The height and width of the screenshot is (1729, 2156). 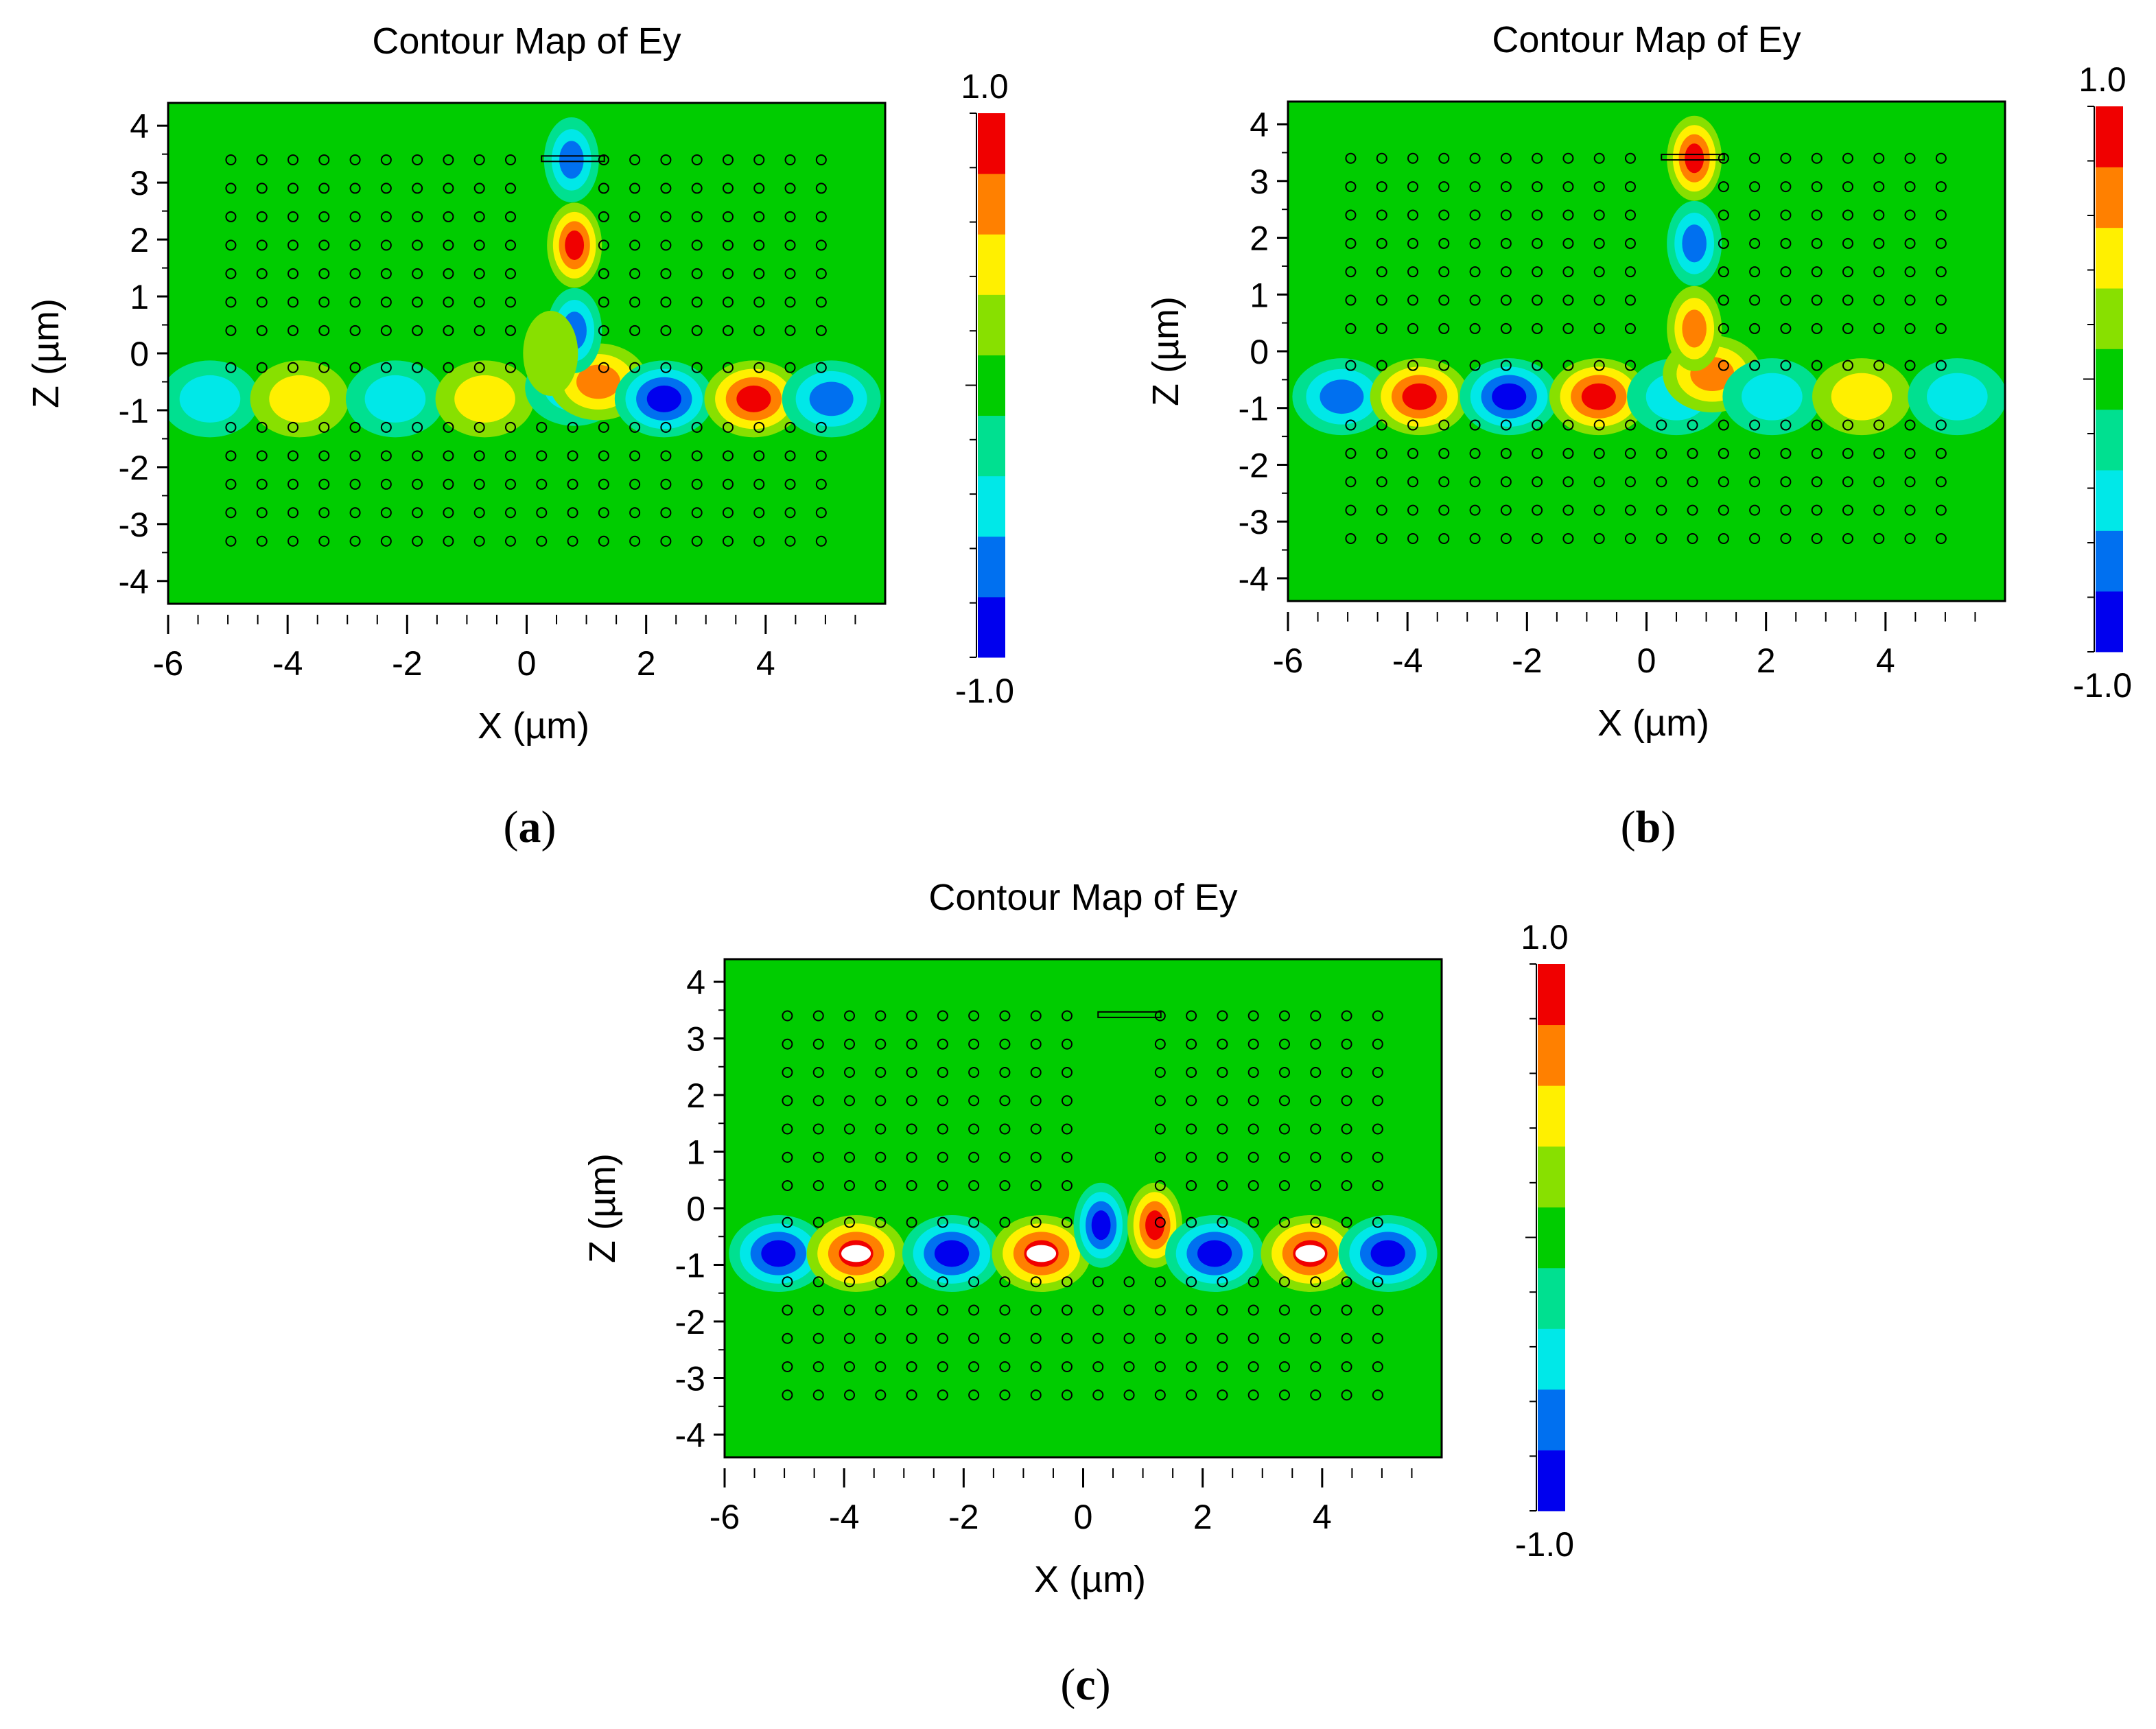 I want to click on y-axis-label: Z (µm), so click(x=602, y=1208).